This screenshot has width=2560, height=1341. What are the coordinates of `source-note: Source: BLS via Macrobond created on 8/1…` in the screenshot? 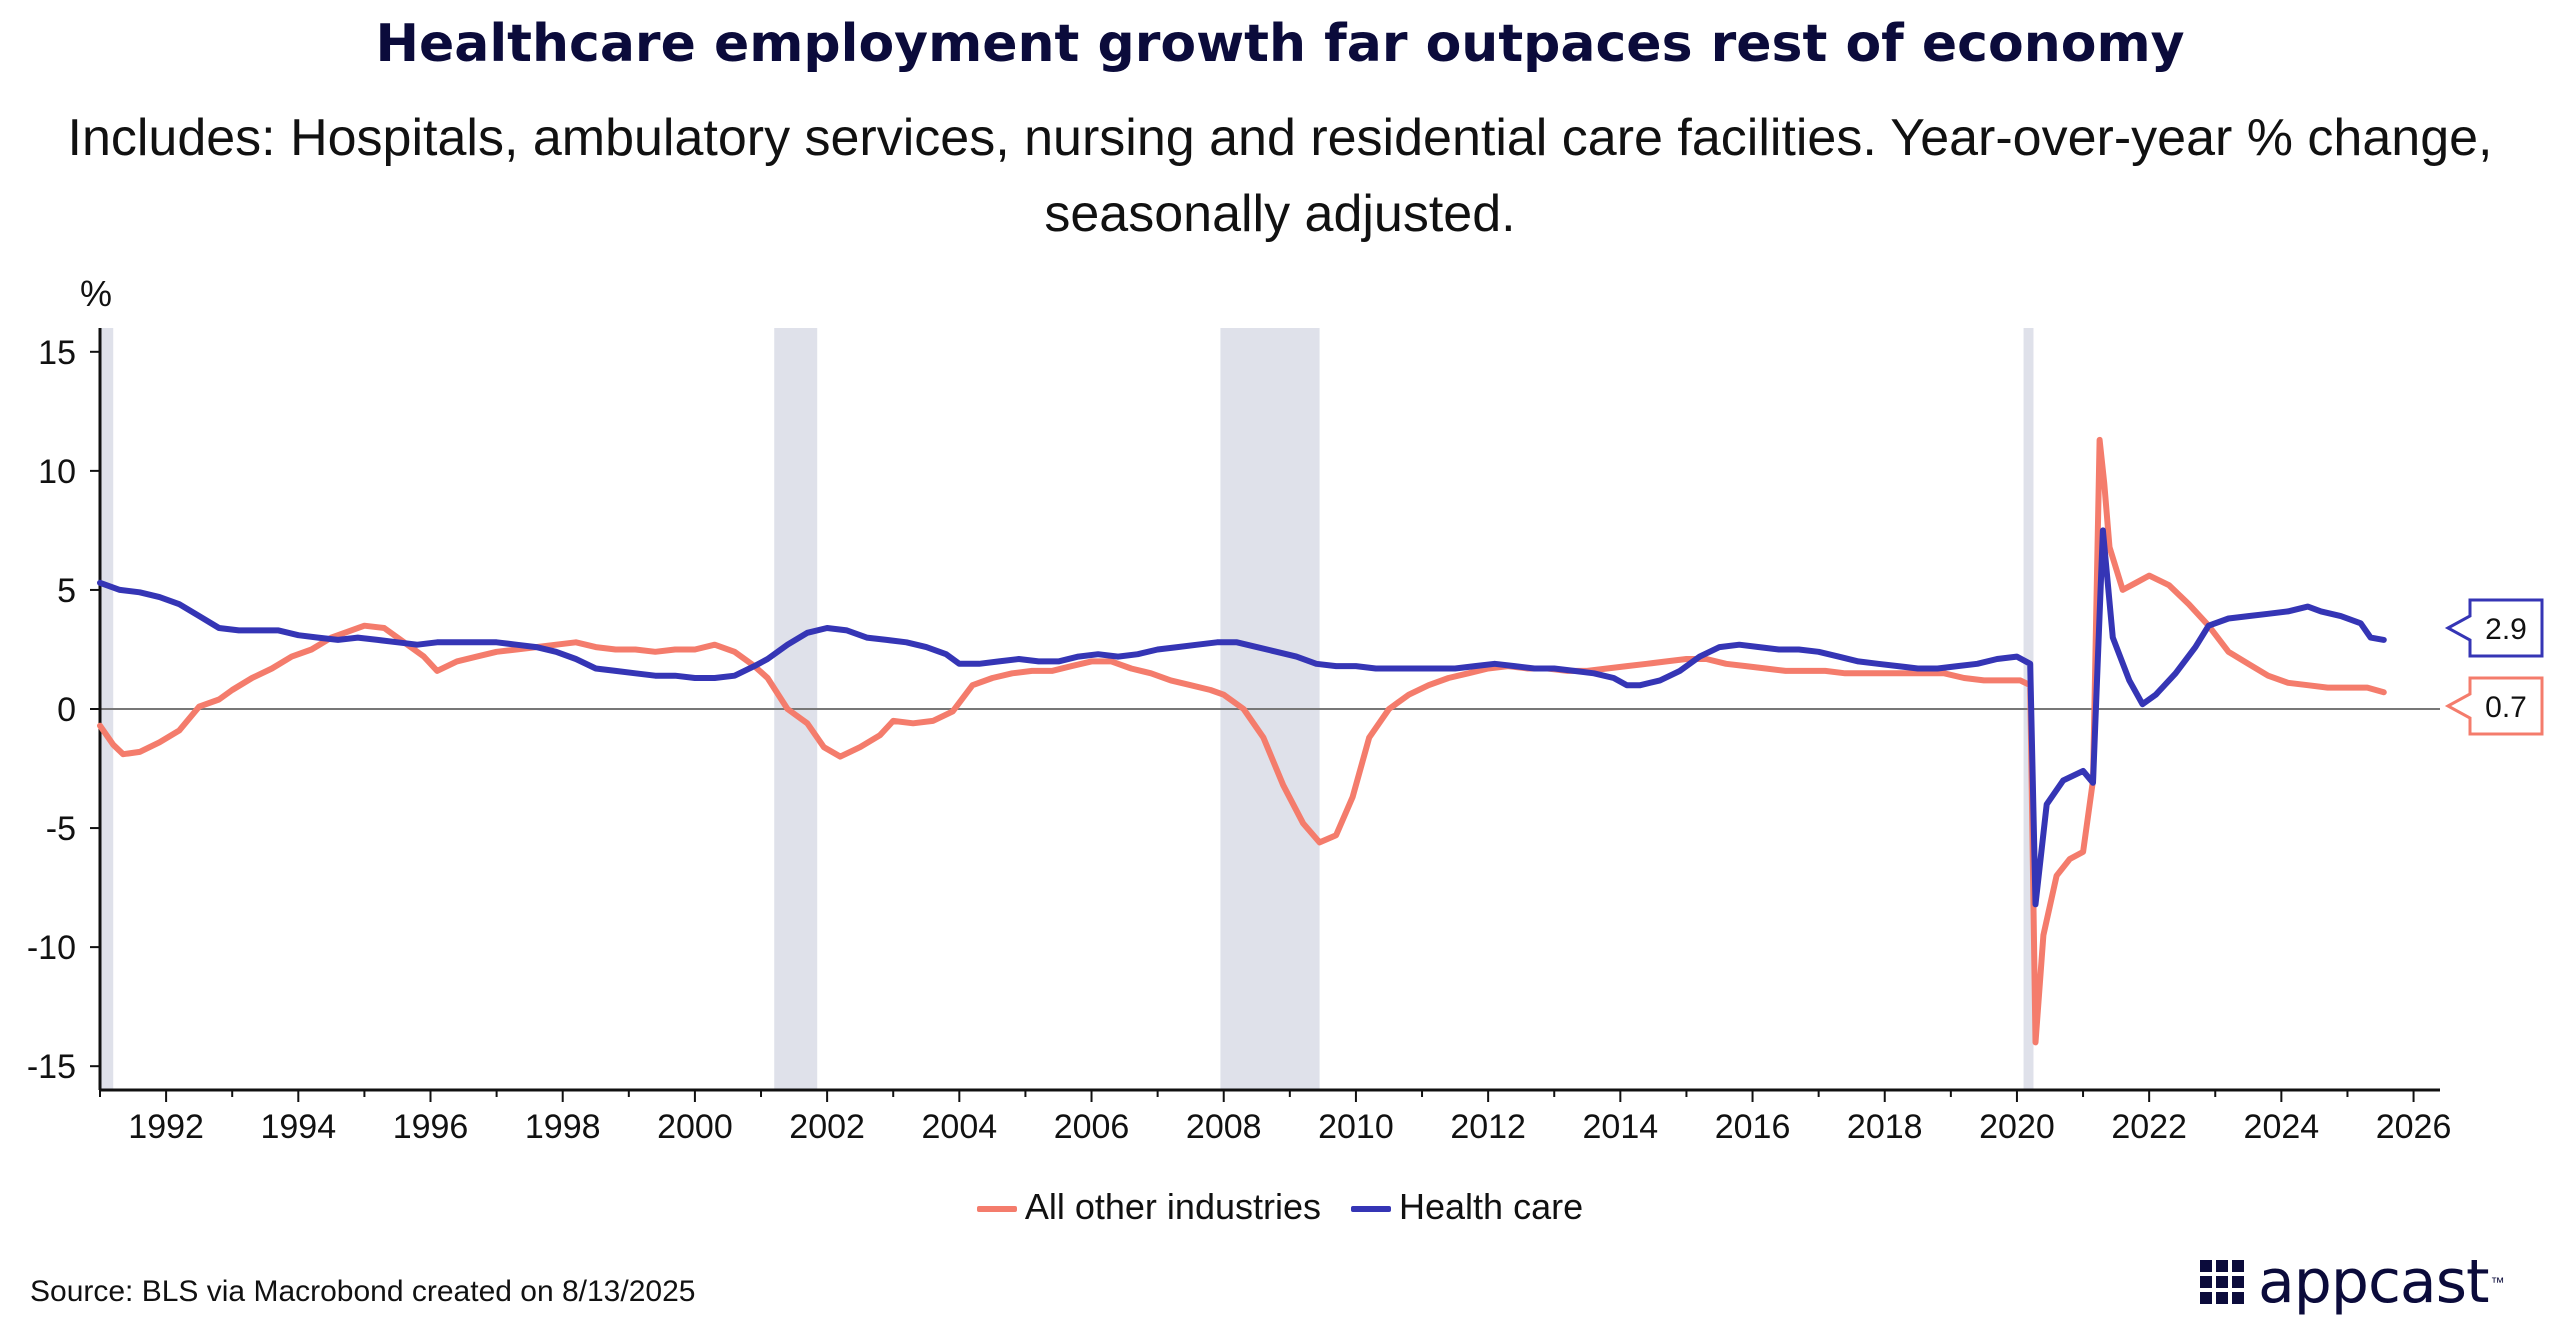 It's located at (363, 1291).